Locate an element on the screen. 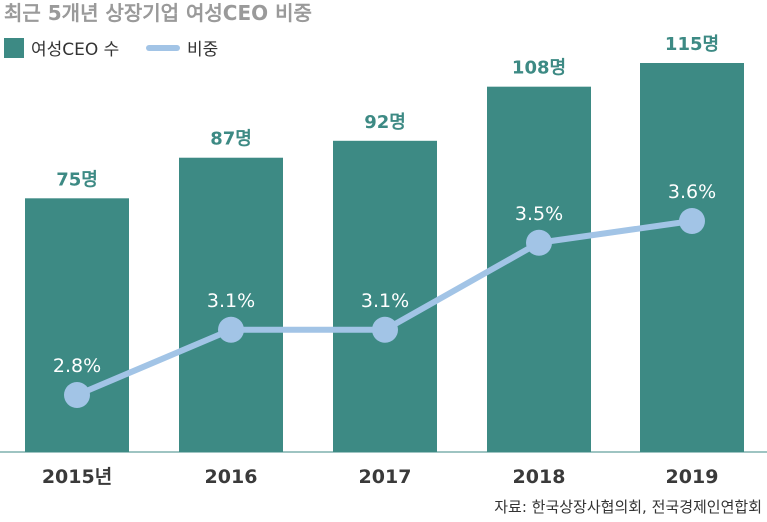  category-label-1: 2016 is located at coordinates (231, 477).